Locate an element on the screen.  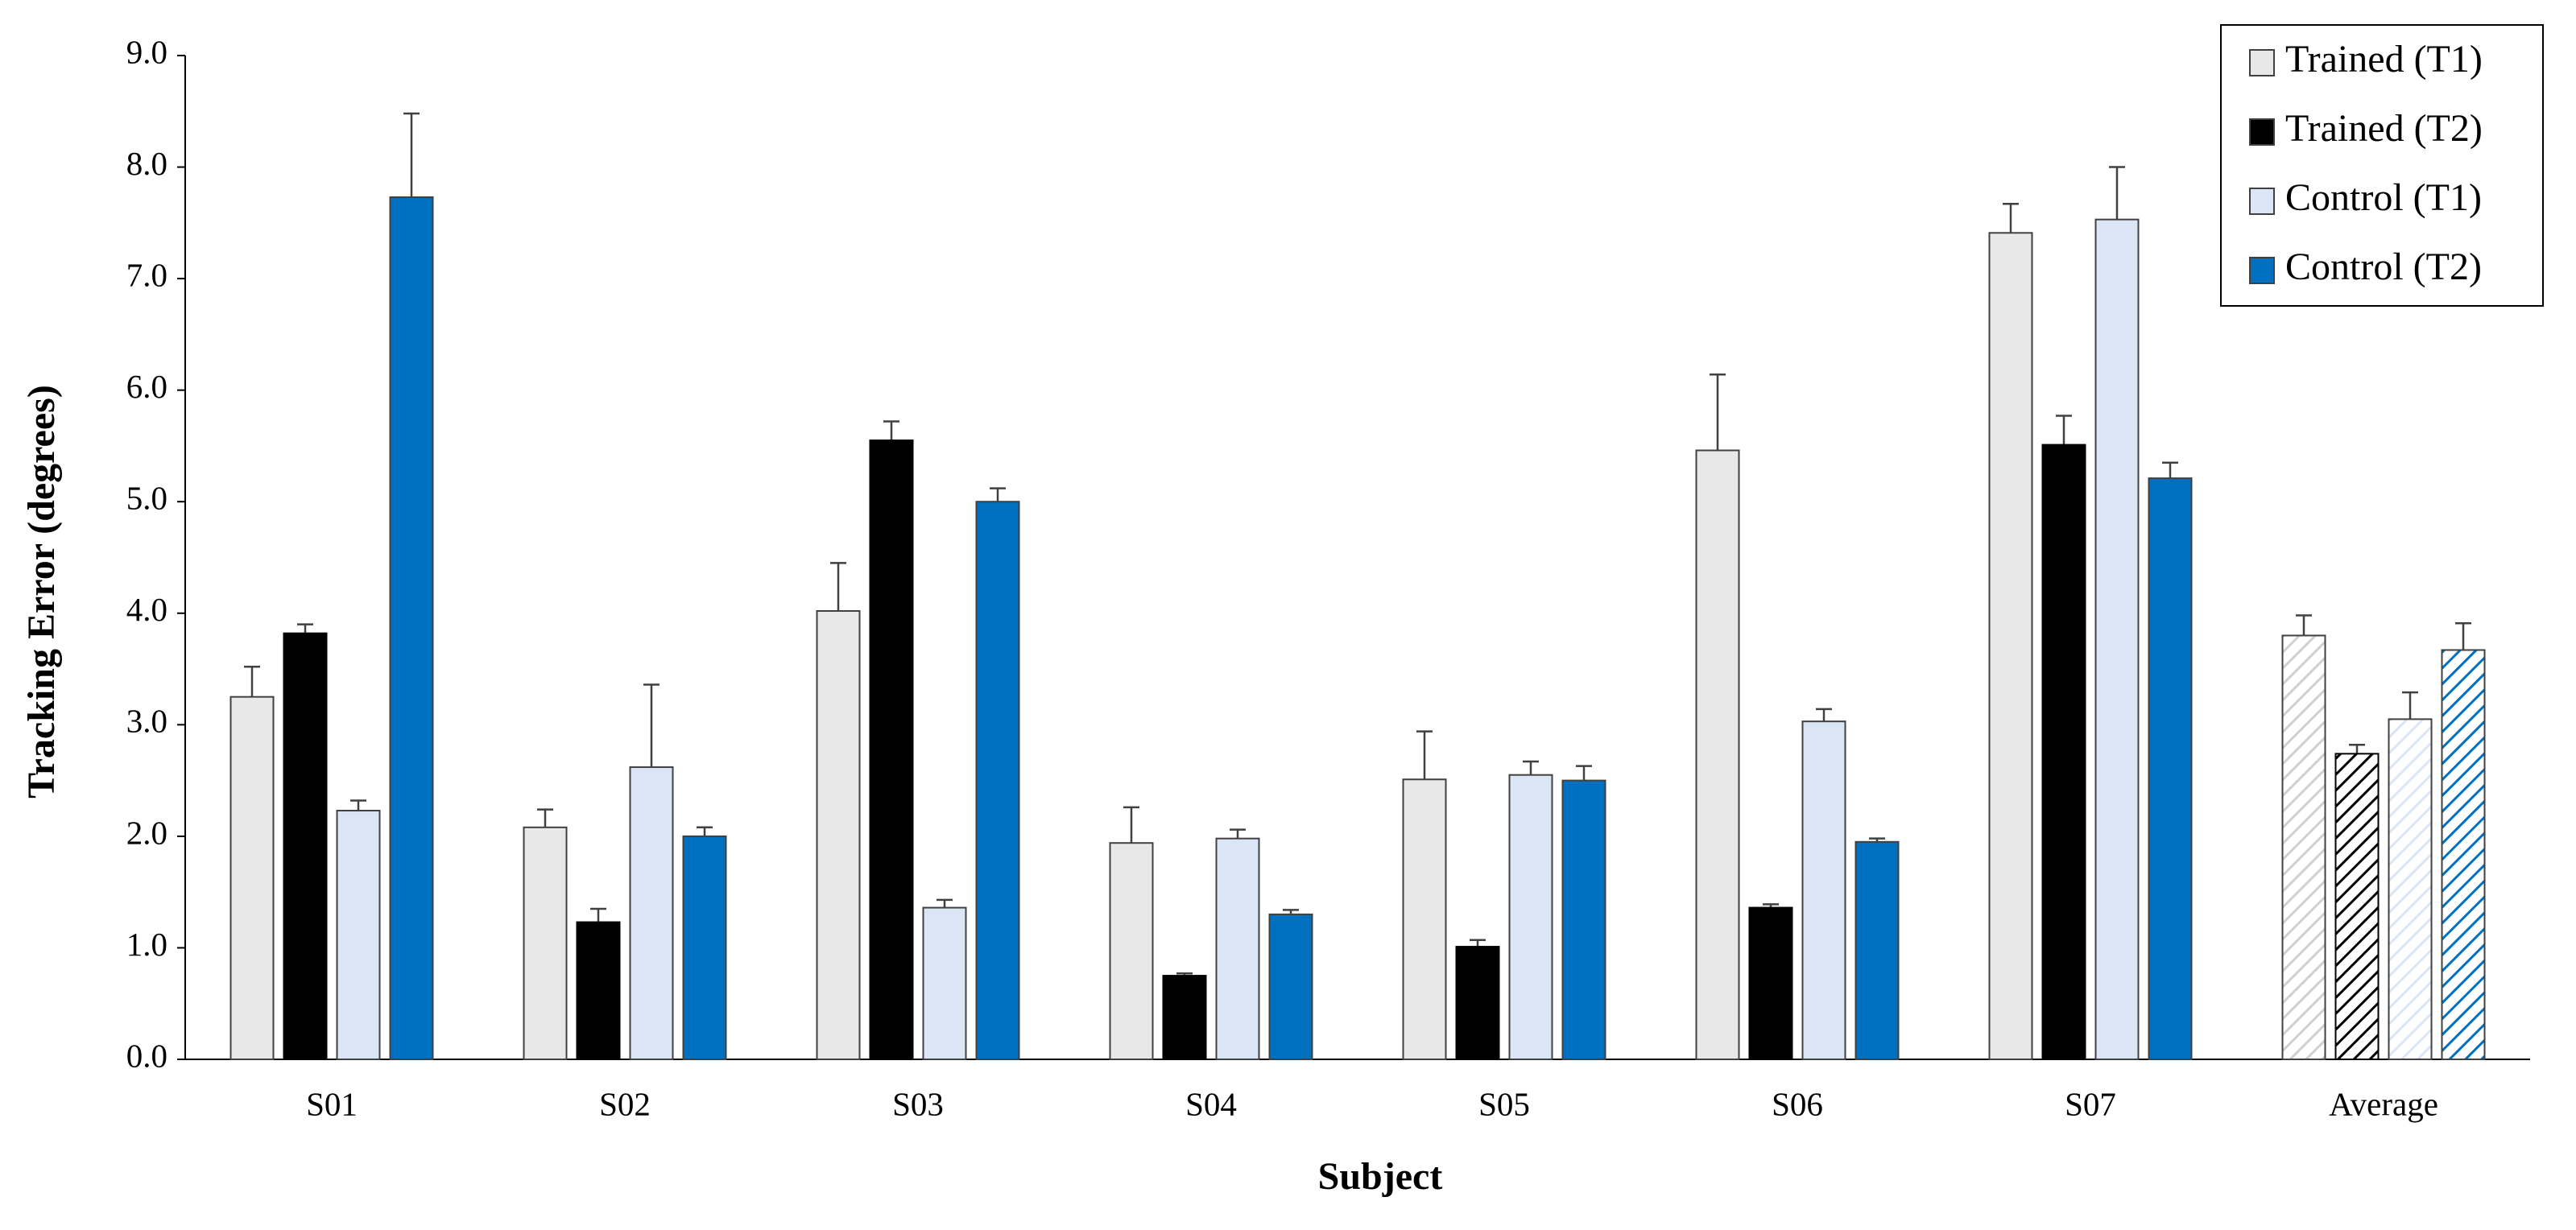
y-tick-label: 9.0 is located at coordinates (146, 51).